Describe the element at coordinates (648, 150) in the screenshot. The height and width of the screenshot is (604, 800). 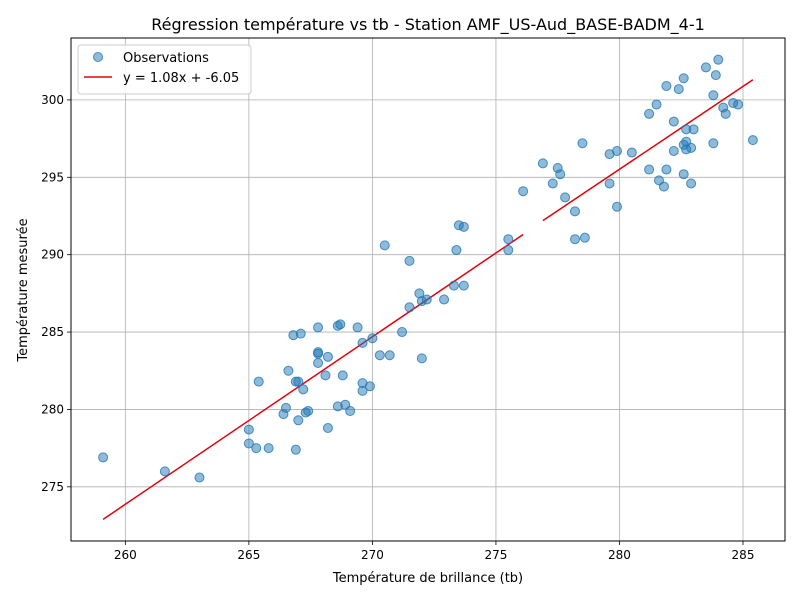
I see `regression-line` at that location.